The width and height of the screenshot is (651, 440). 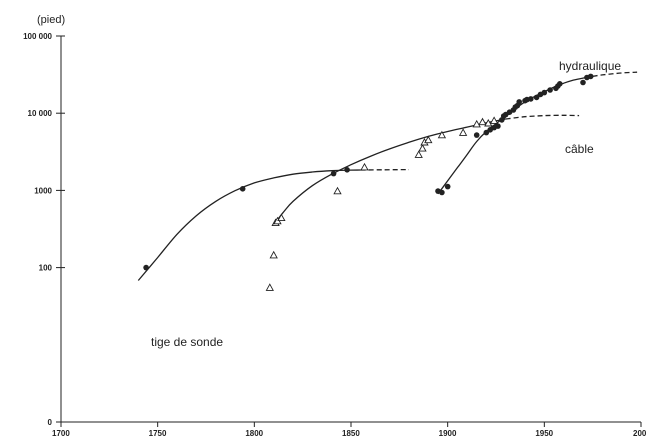 What do you see at coordinates (40, 113) in the screenshot?
I see `y-tick-label: 10 000` at bounding box center [40, 113].